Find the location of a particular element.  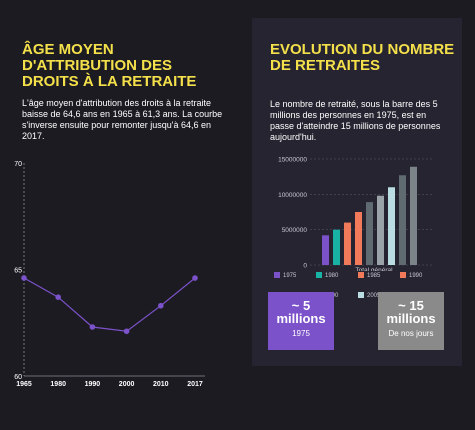

stat-1975-value: ~ 5 millions is located at coordinates (301, 312).